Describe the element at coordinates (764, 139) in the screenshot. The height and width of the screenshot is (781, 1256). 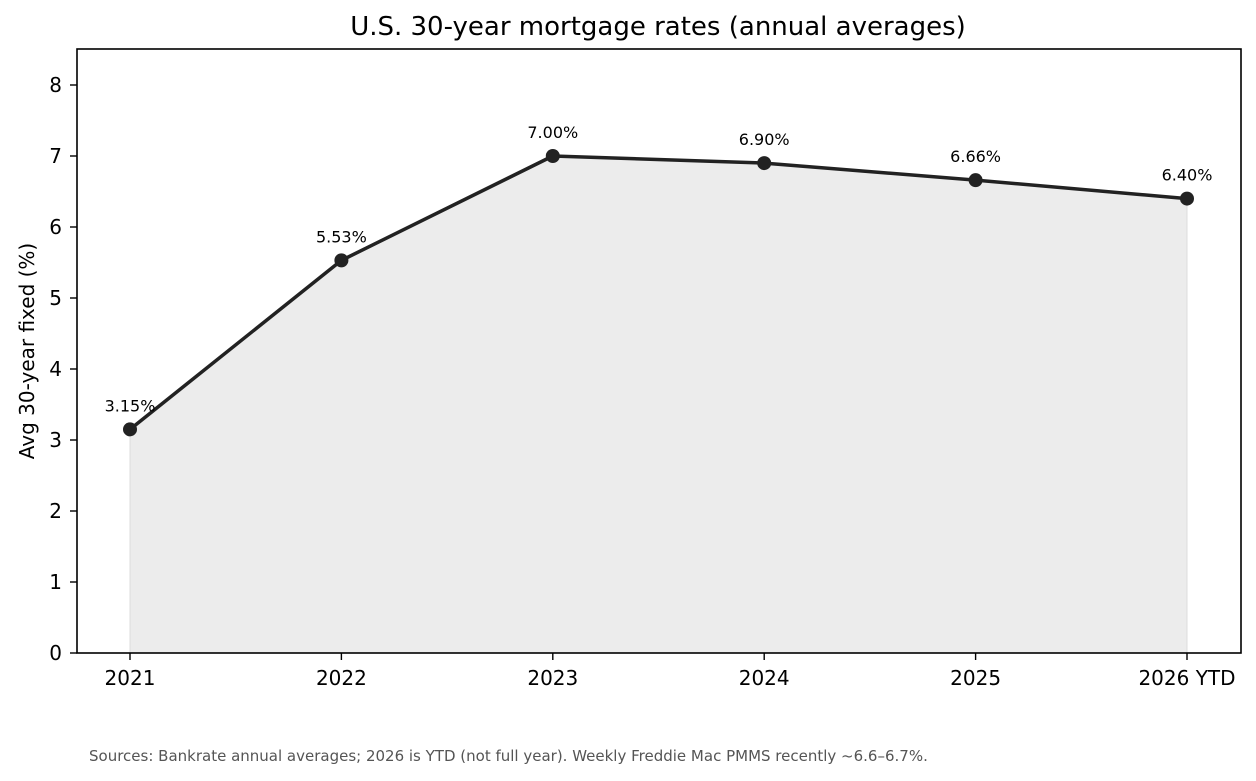
I see `data-label: 6.90%` at that location.